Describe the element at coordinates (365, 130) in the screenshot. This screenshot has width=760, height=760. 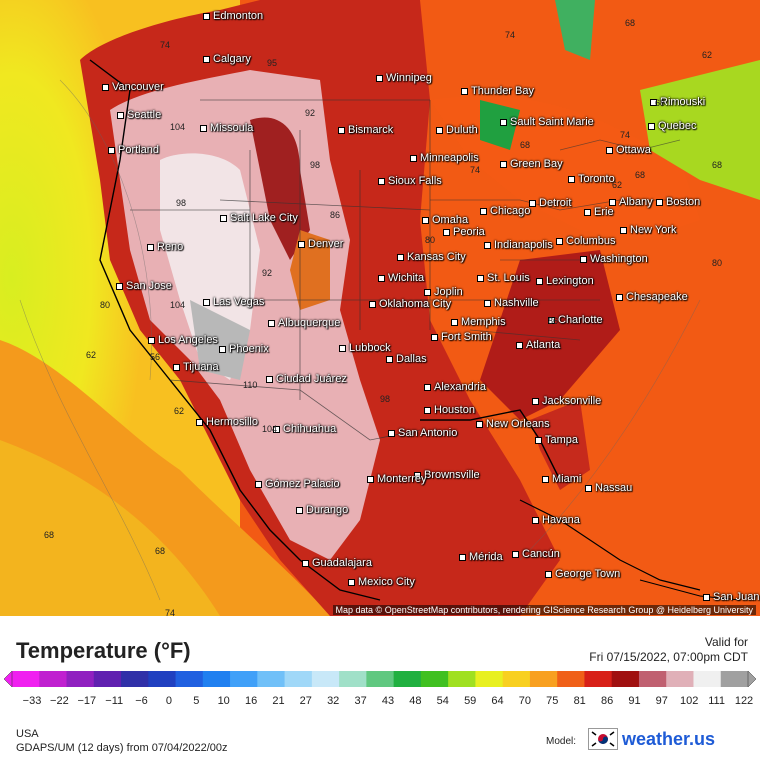
I see `city-label: Bismarck` at that location.